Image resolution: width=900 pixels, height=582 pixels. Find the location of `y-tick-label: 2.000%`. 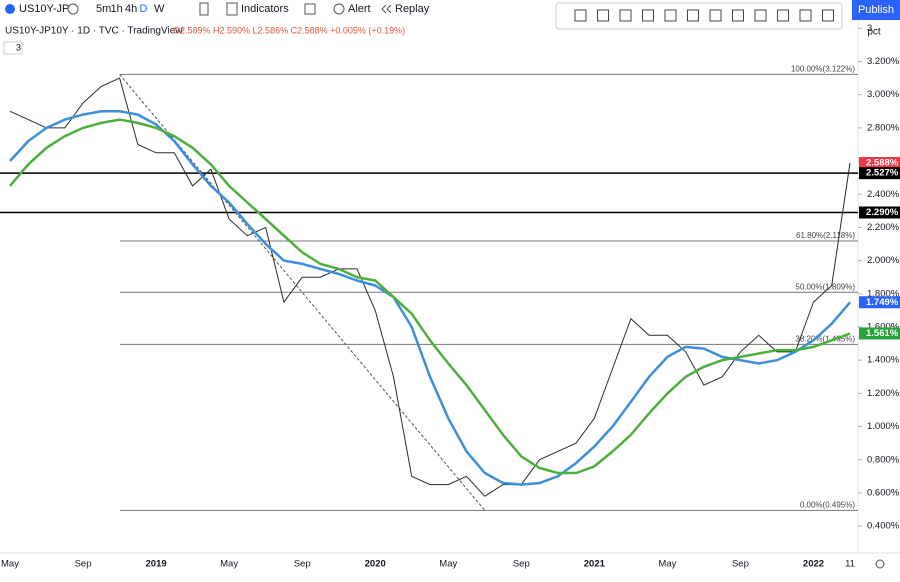

y-tick-label: 2.000% is located at coordinates (883, 260).